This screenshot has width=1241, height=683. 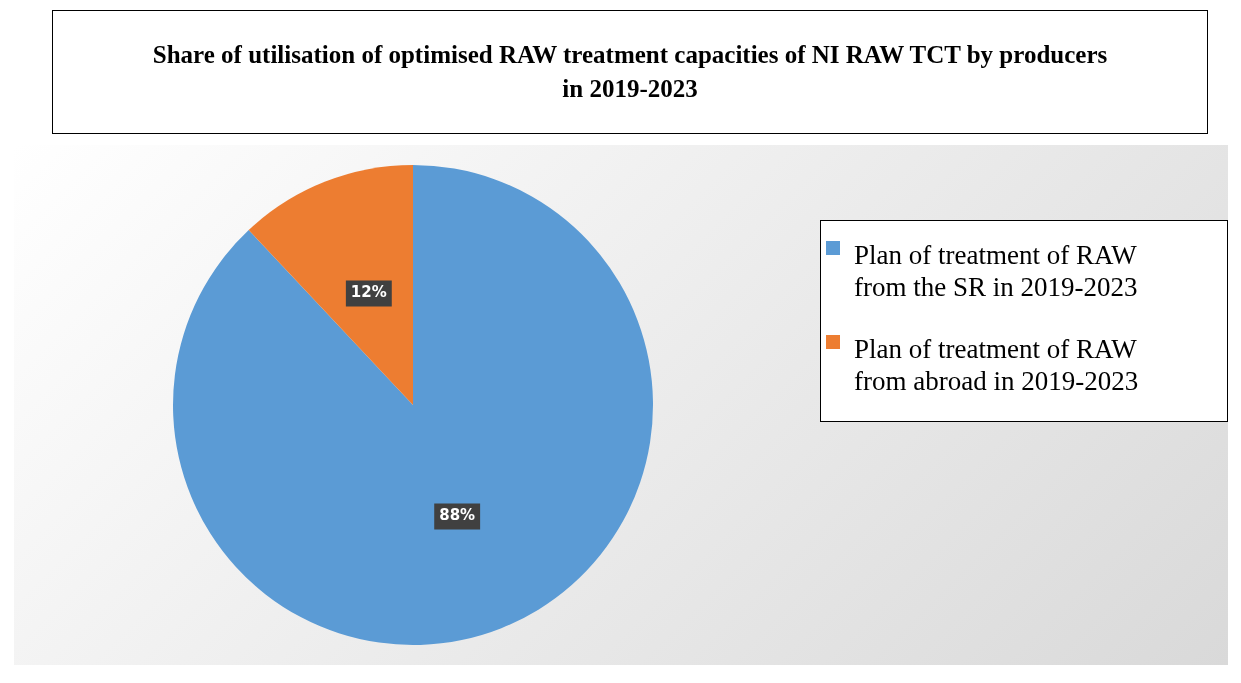 What do you see at coordinates (997, 365) in the screenshot?
I see `legend-label: Plan of treatment of RAW from abroad in 2019-2023` at bounding box center [997, 365].